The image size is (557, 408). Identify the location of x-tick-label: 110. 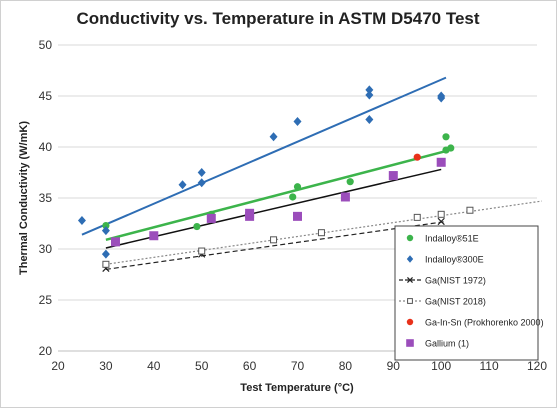
(489, 366).